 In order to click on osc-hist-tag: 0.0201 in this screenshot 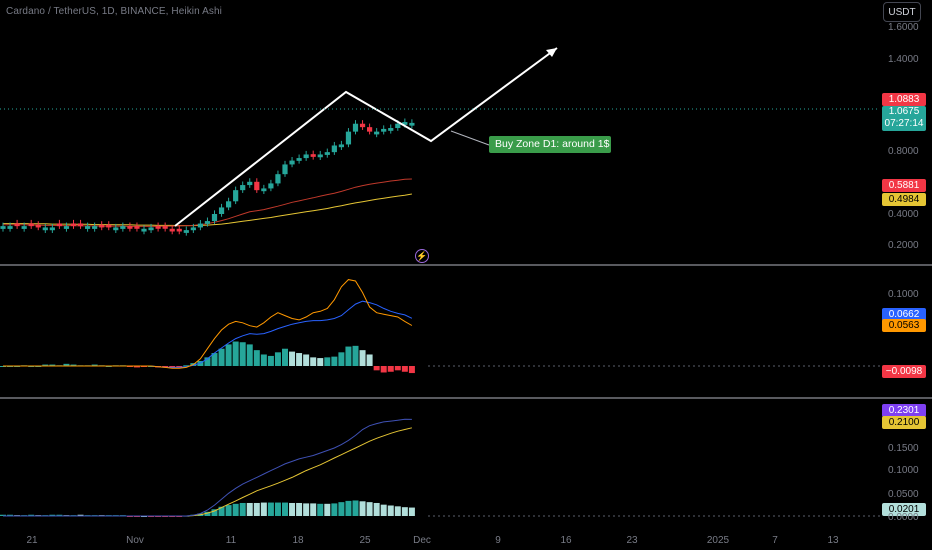, I will do `click(904, 509)`.